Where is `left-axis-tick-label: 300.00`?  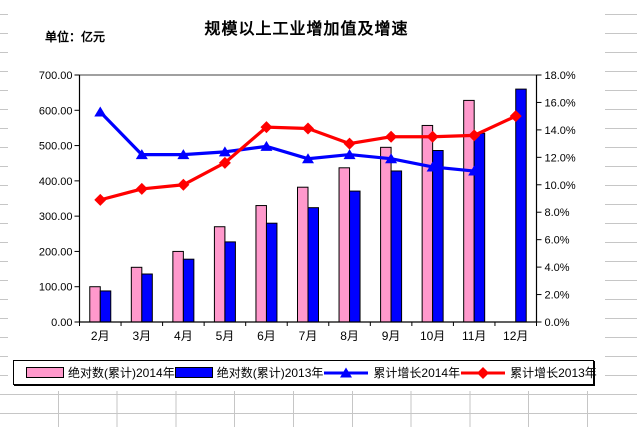
left-axis-tick-label: 300.00 is located at coordinates (56, 217).